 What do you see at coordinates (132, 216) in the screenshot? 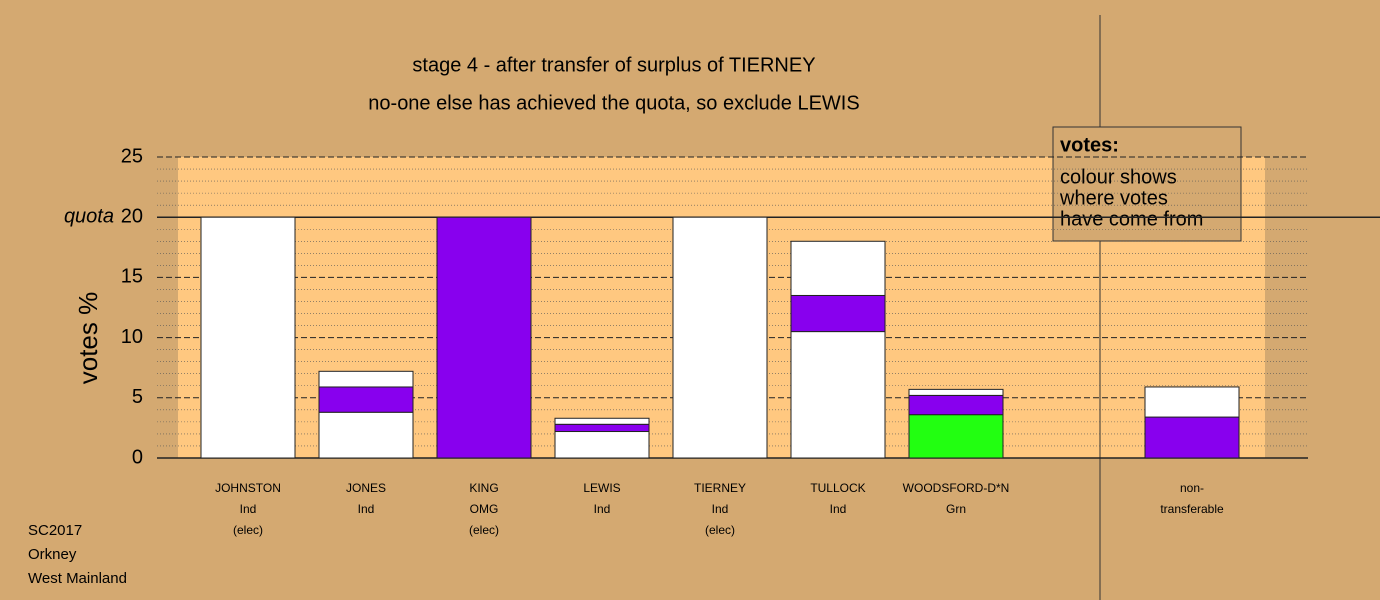
I see `y-tick-label: 20` at bounding box center [132, 216].